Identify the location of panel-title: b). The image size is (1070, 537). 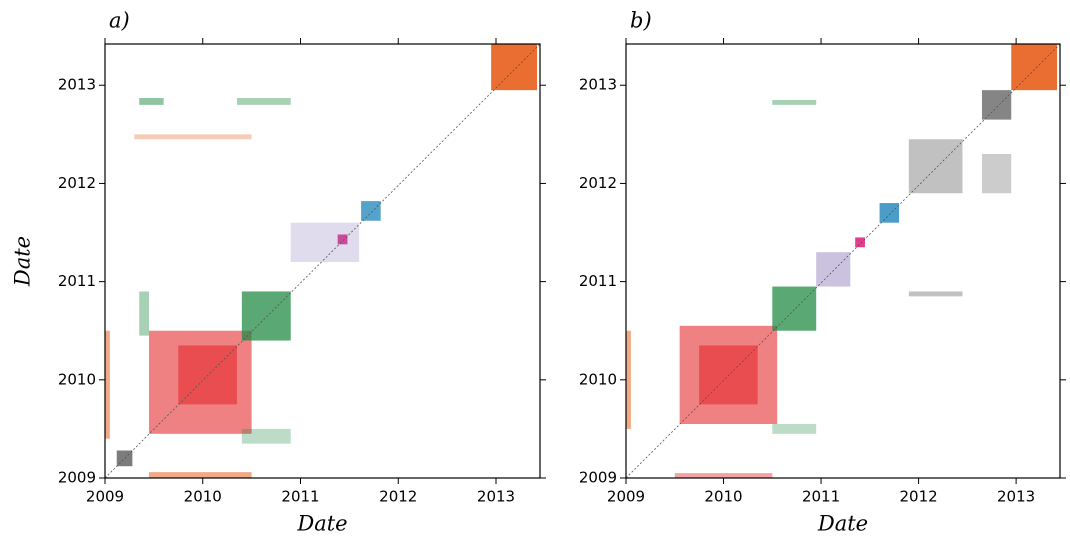
(641, 21).